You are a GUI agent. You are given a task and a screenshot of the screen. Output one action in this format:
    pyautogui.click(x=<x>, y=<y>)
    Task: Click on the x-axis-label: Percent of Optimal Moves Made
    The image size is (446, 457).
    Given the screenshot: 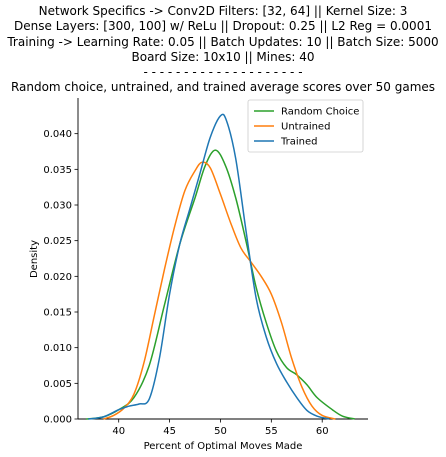 What is the action you would take?
    pyautogui.click(x=223, y=446)
    